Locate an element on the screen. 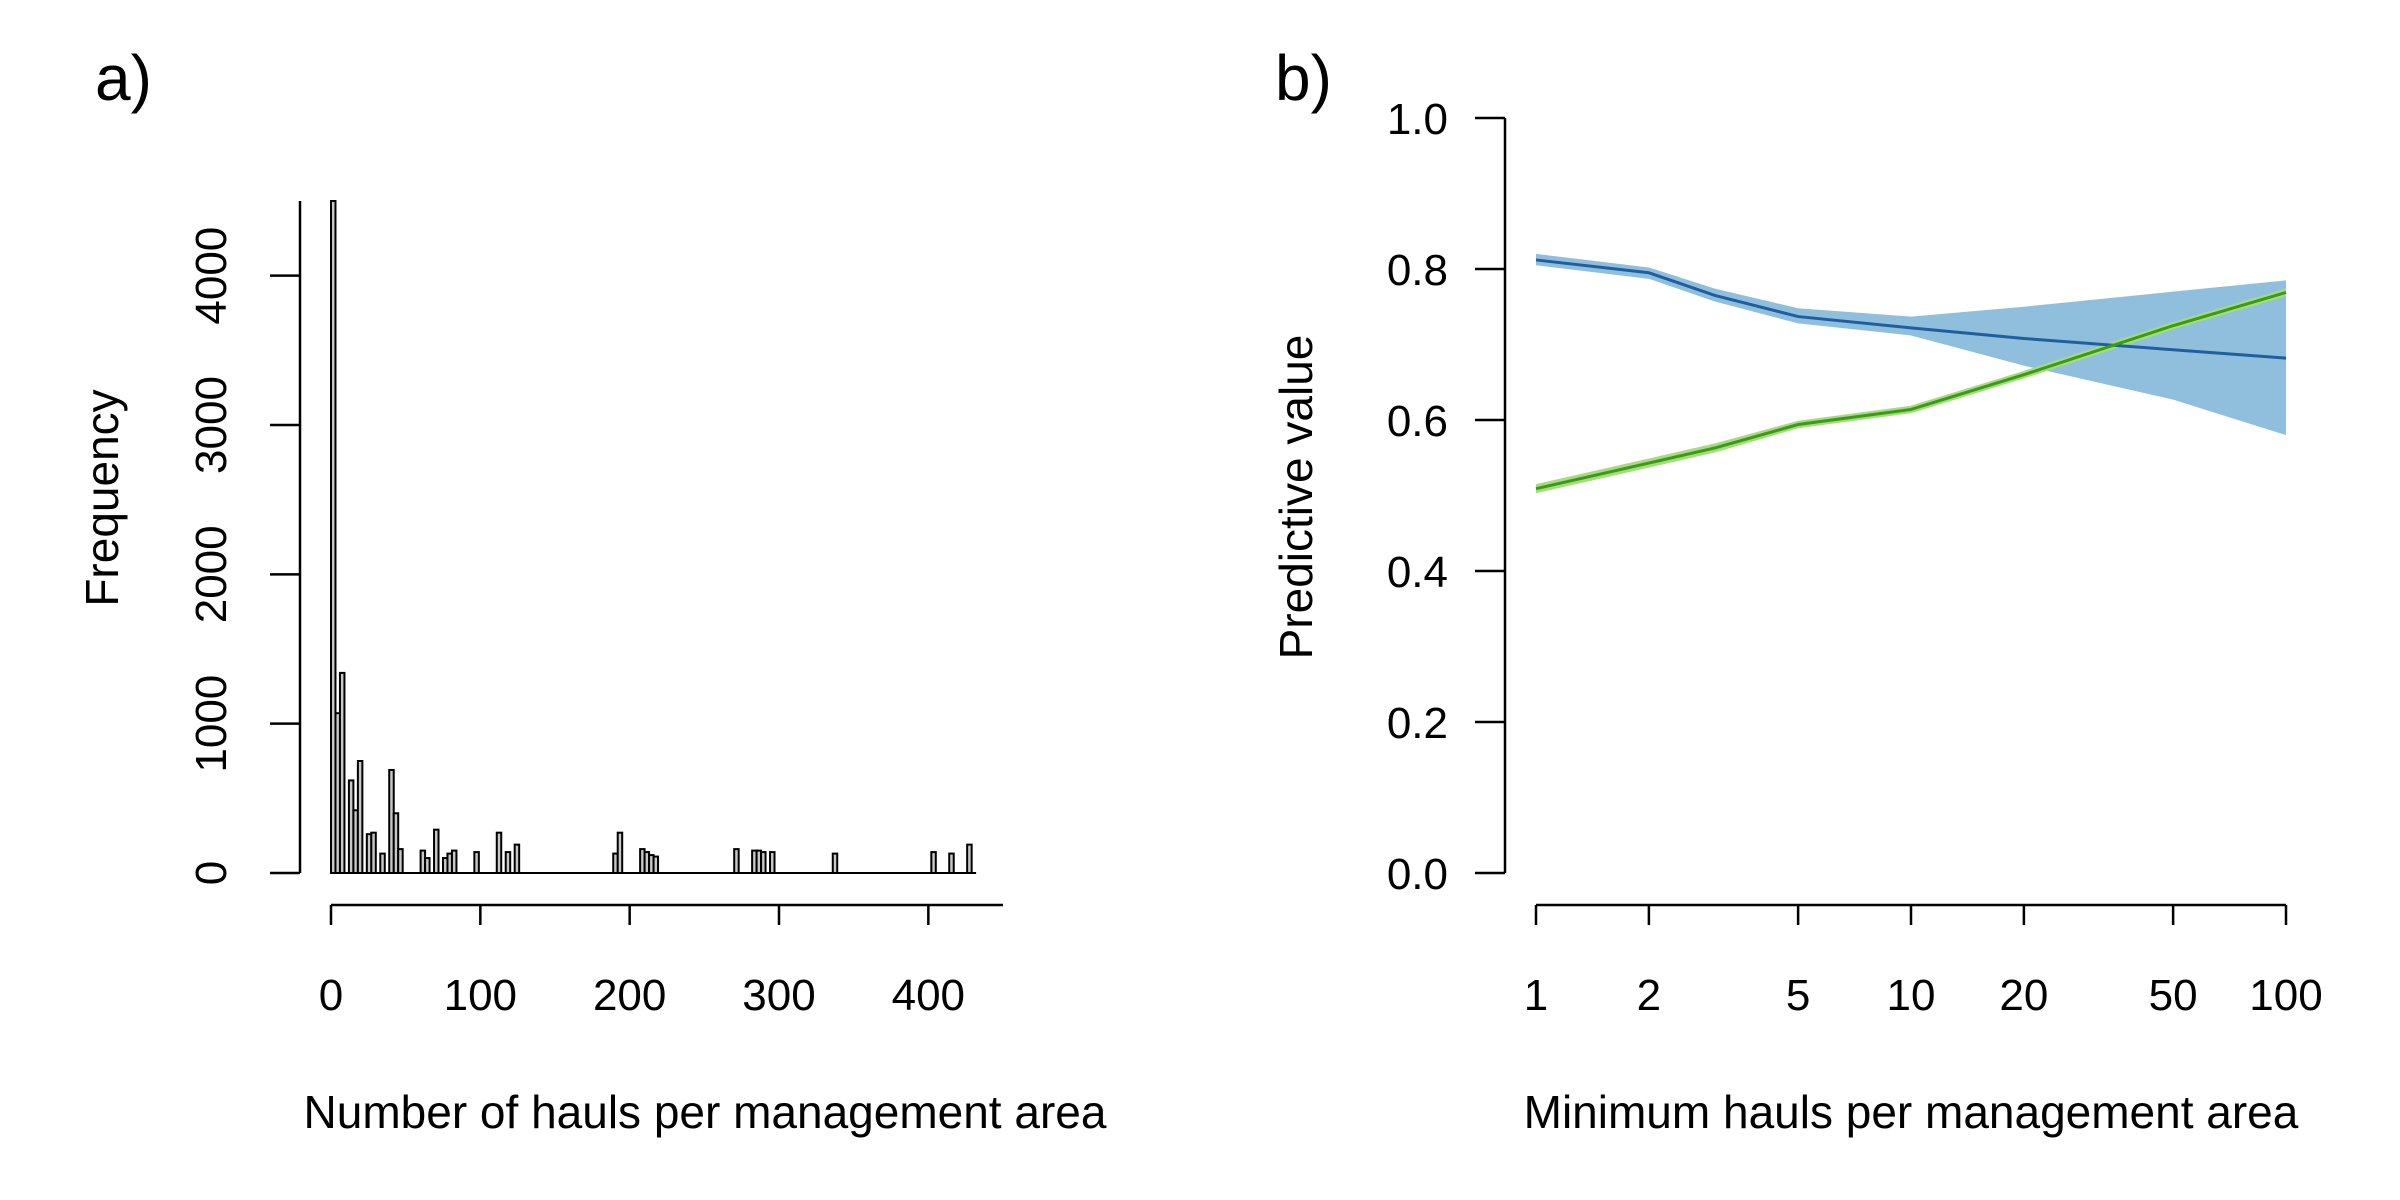 This screenshot has height=1200, width=2400. x-tick-label: 0 is located at coordinates (331, 995).